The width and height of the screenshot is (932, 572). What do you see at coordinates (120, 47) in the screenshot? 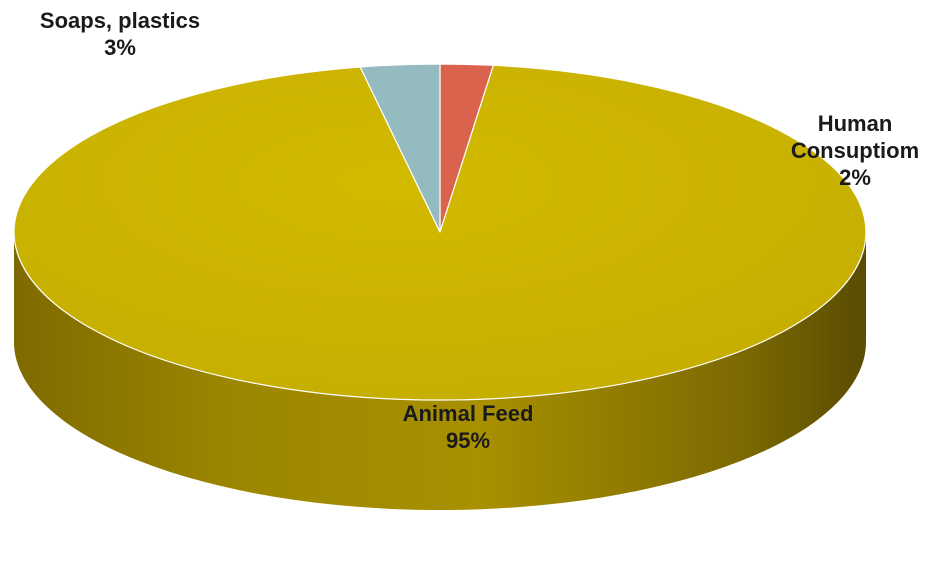
I see `slice-value-soaps-plastics: 3%` at bounding box center [120, 47].